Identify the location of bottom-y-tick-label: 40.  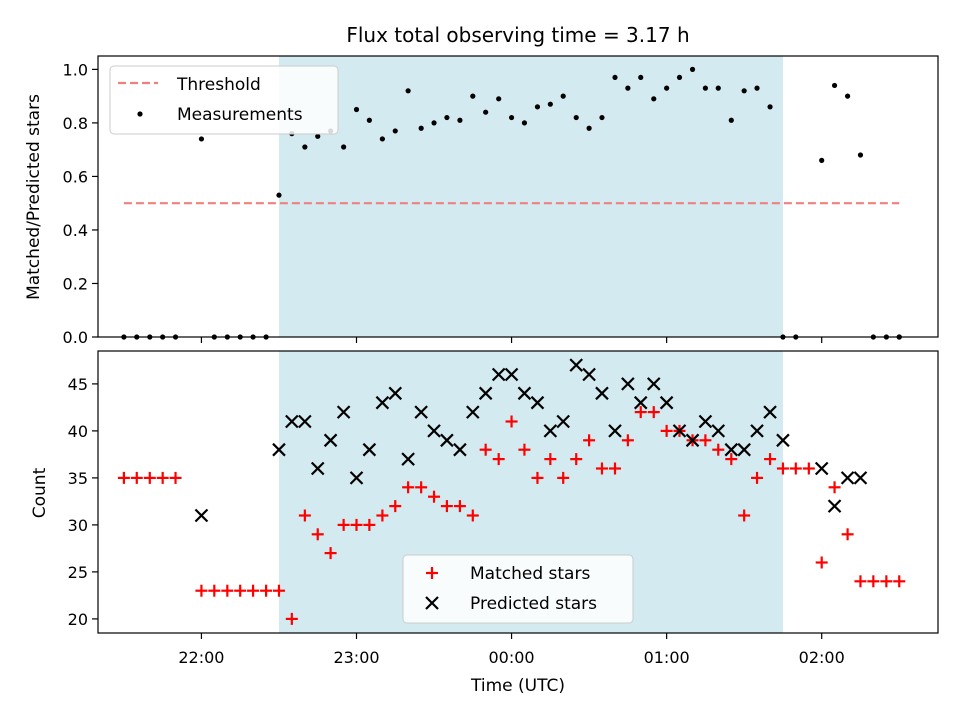
(78, 431).